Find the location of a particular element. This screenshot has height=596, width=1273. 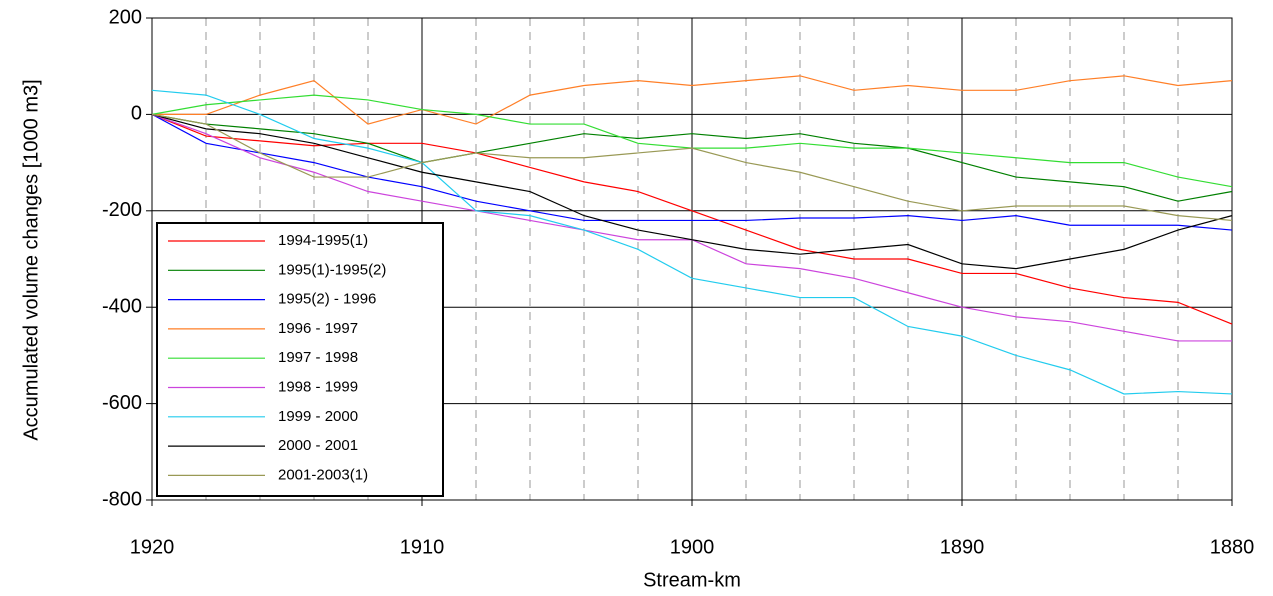

x-tick-label: 1900 is located at coordinates (692, 547).